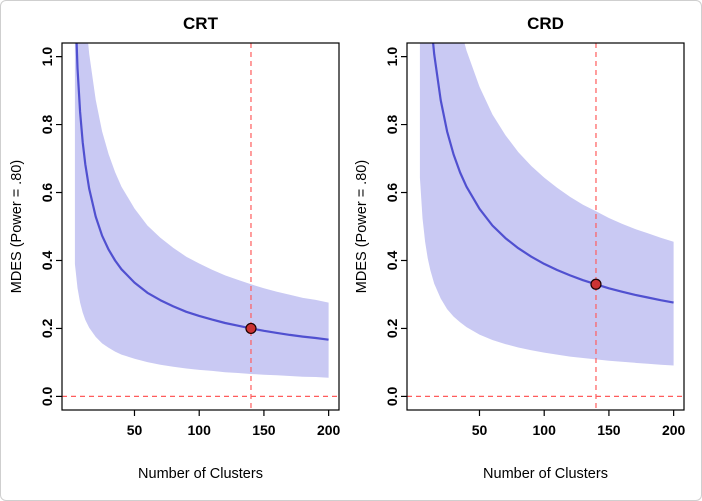 The image size is (702, 501). Describe the element at coordinates (545, 23) in the screenshot. I see `chart-title: CRD` at that location.